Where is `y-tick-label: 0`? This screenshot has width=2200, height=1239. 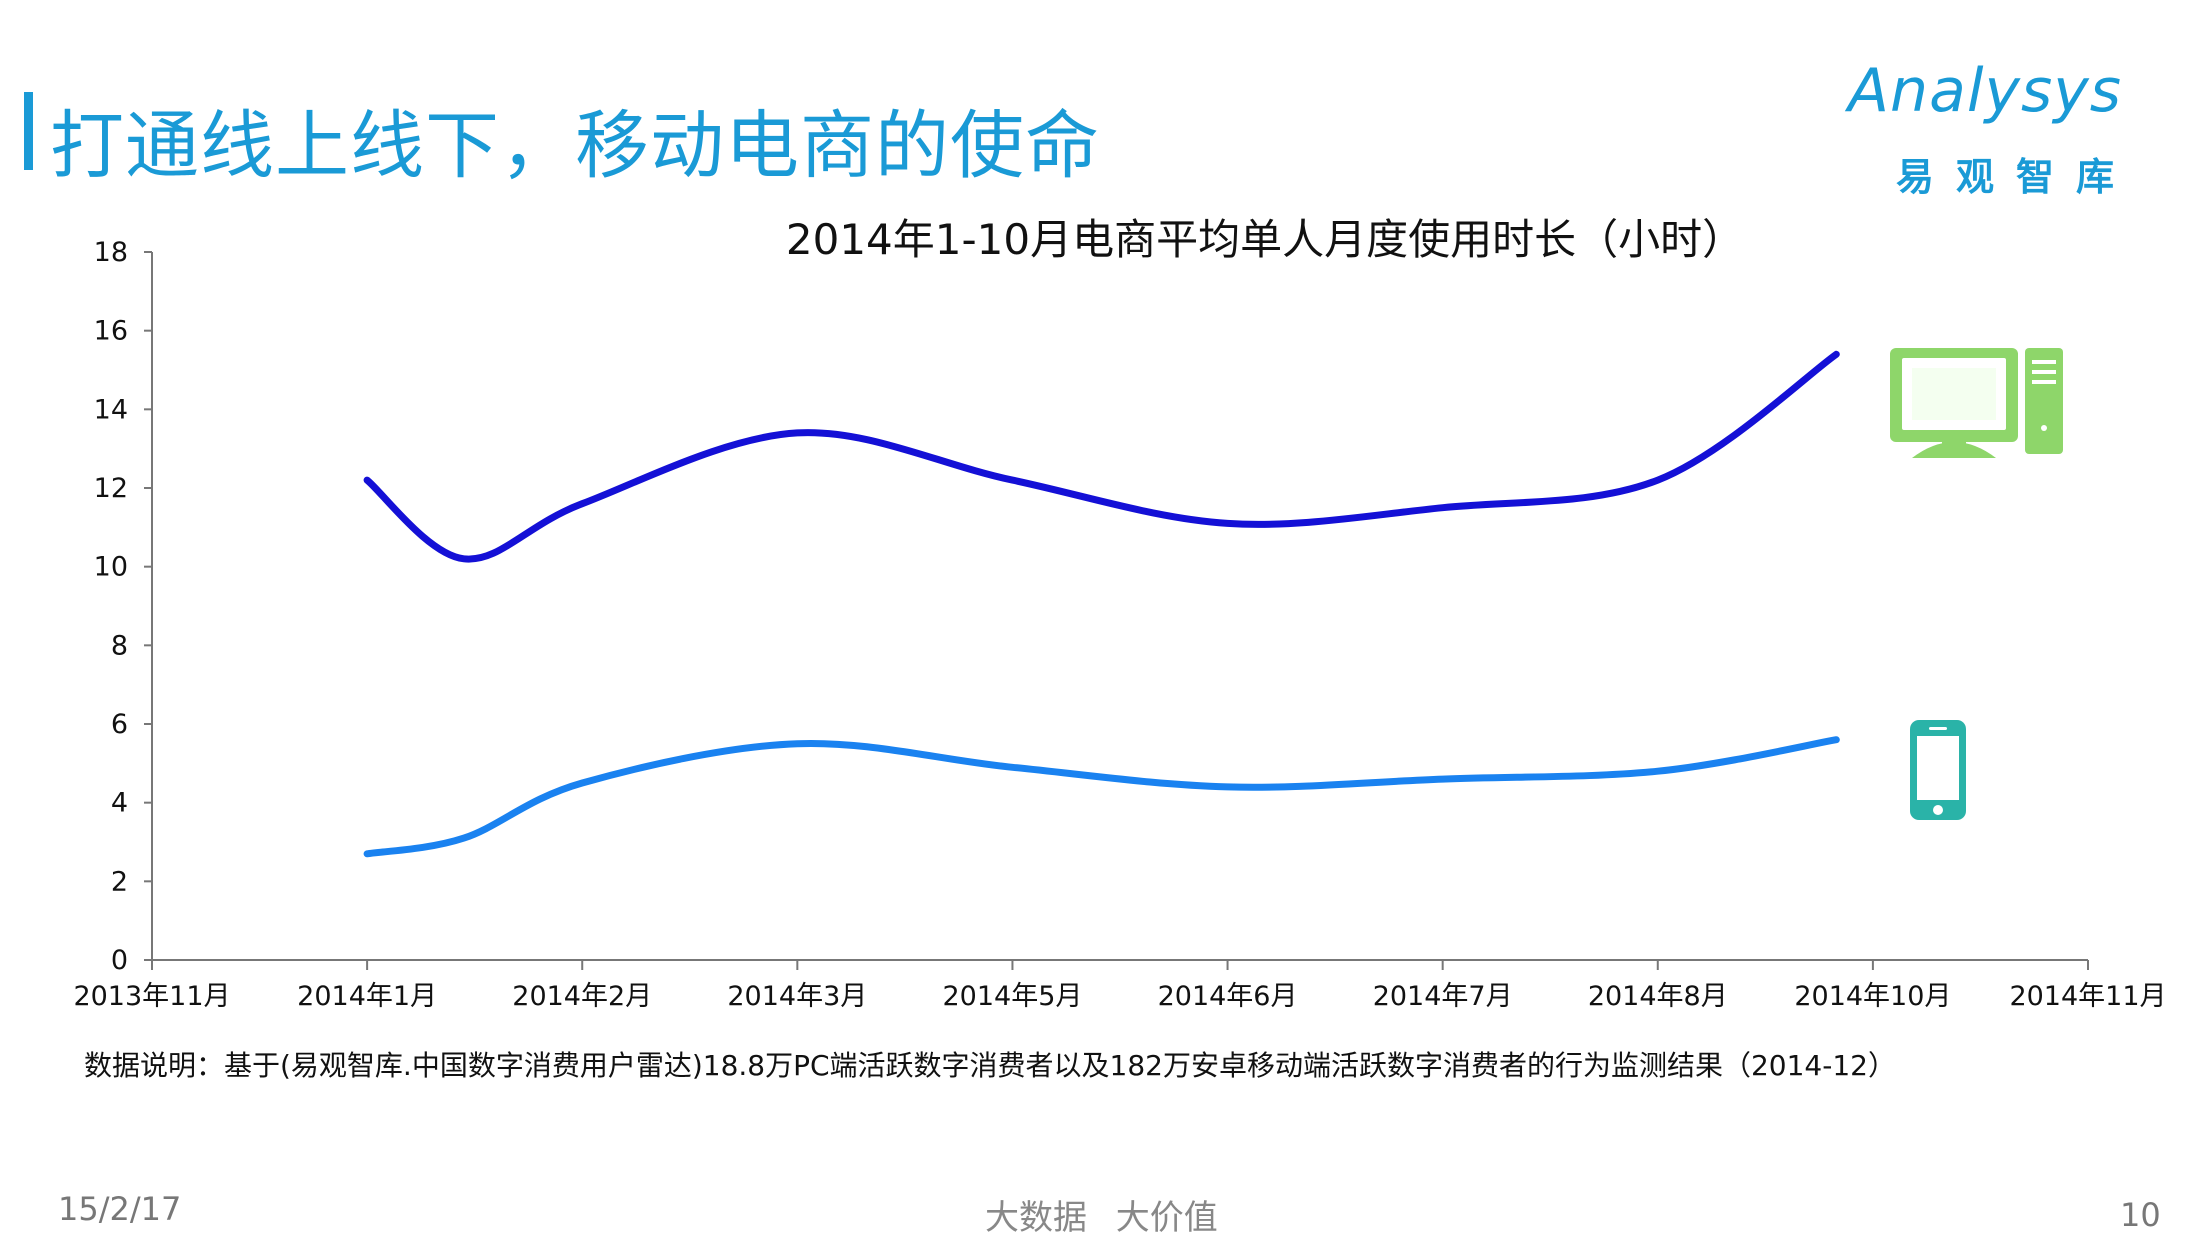
y-tick-label: 0 is located at coordinates (119, 960).